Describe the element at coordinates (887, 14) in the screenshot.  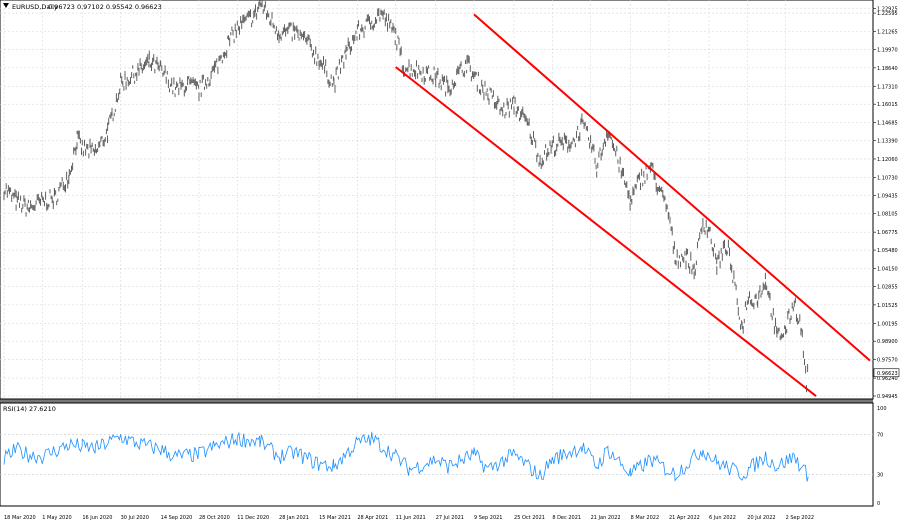
I see `price-tick-label: 1.22595` at that location.